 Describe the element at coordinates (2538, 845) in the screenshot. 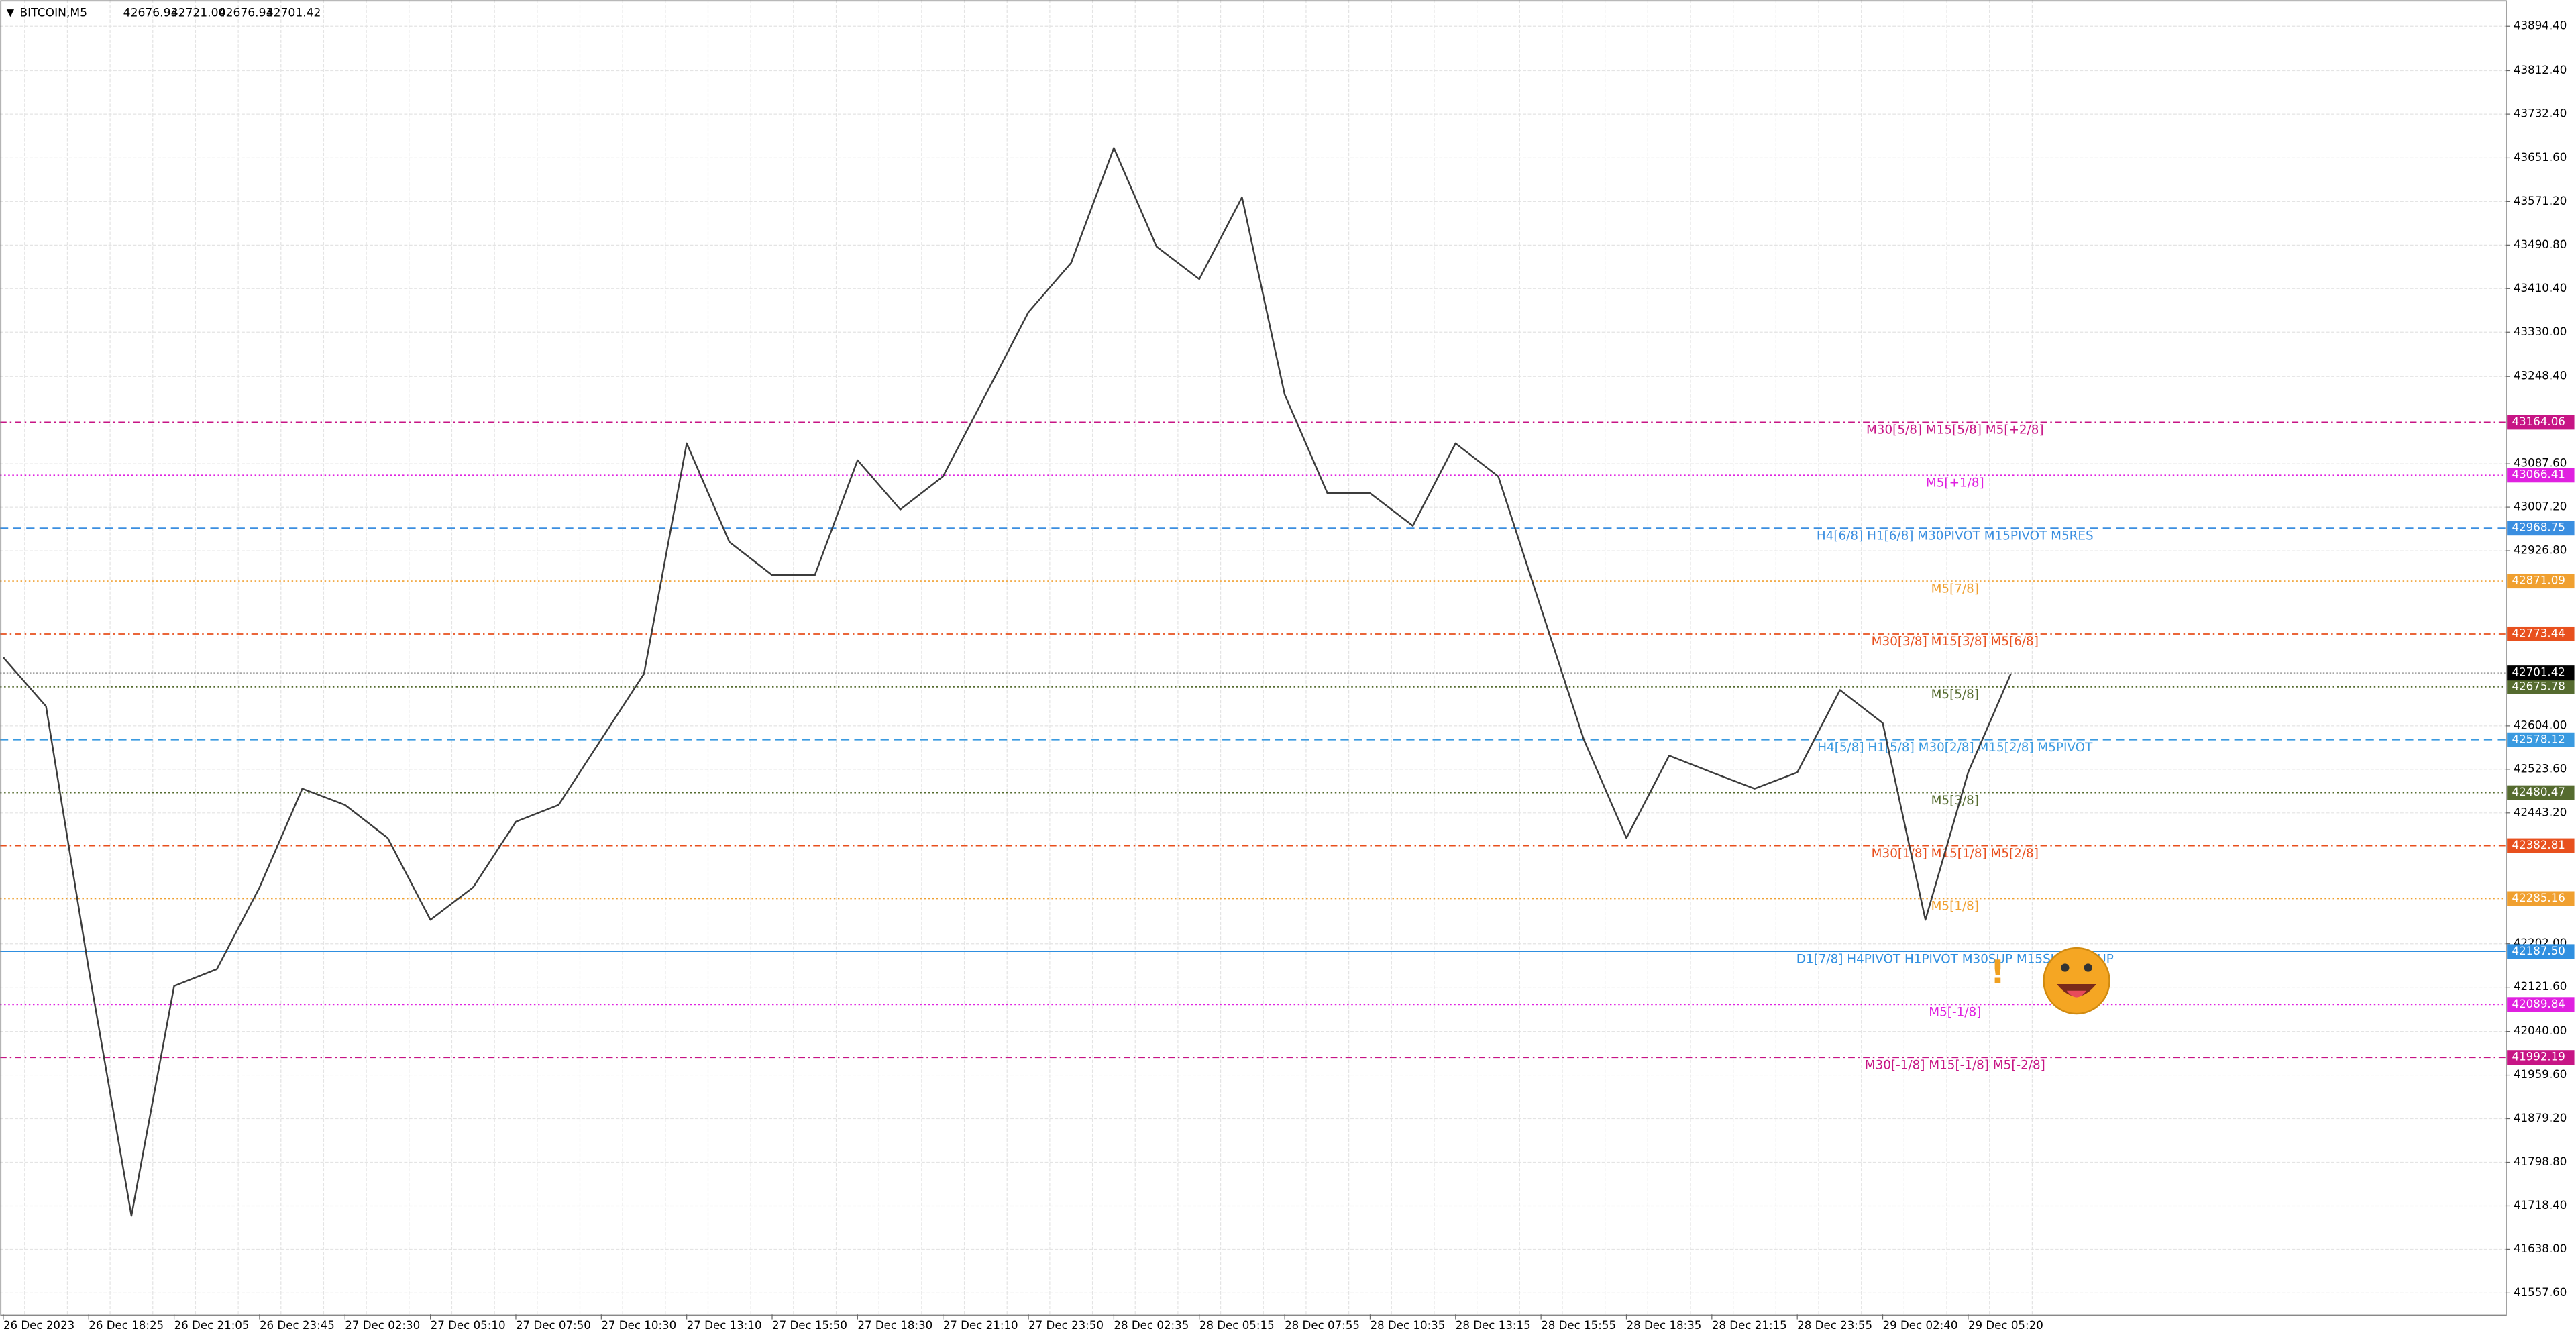

I see `price-tag-label: 42382.81` at that location.